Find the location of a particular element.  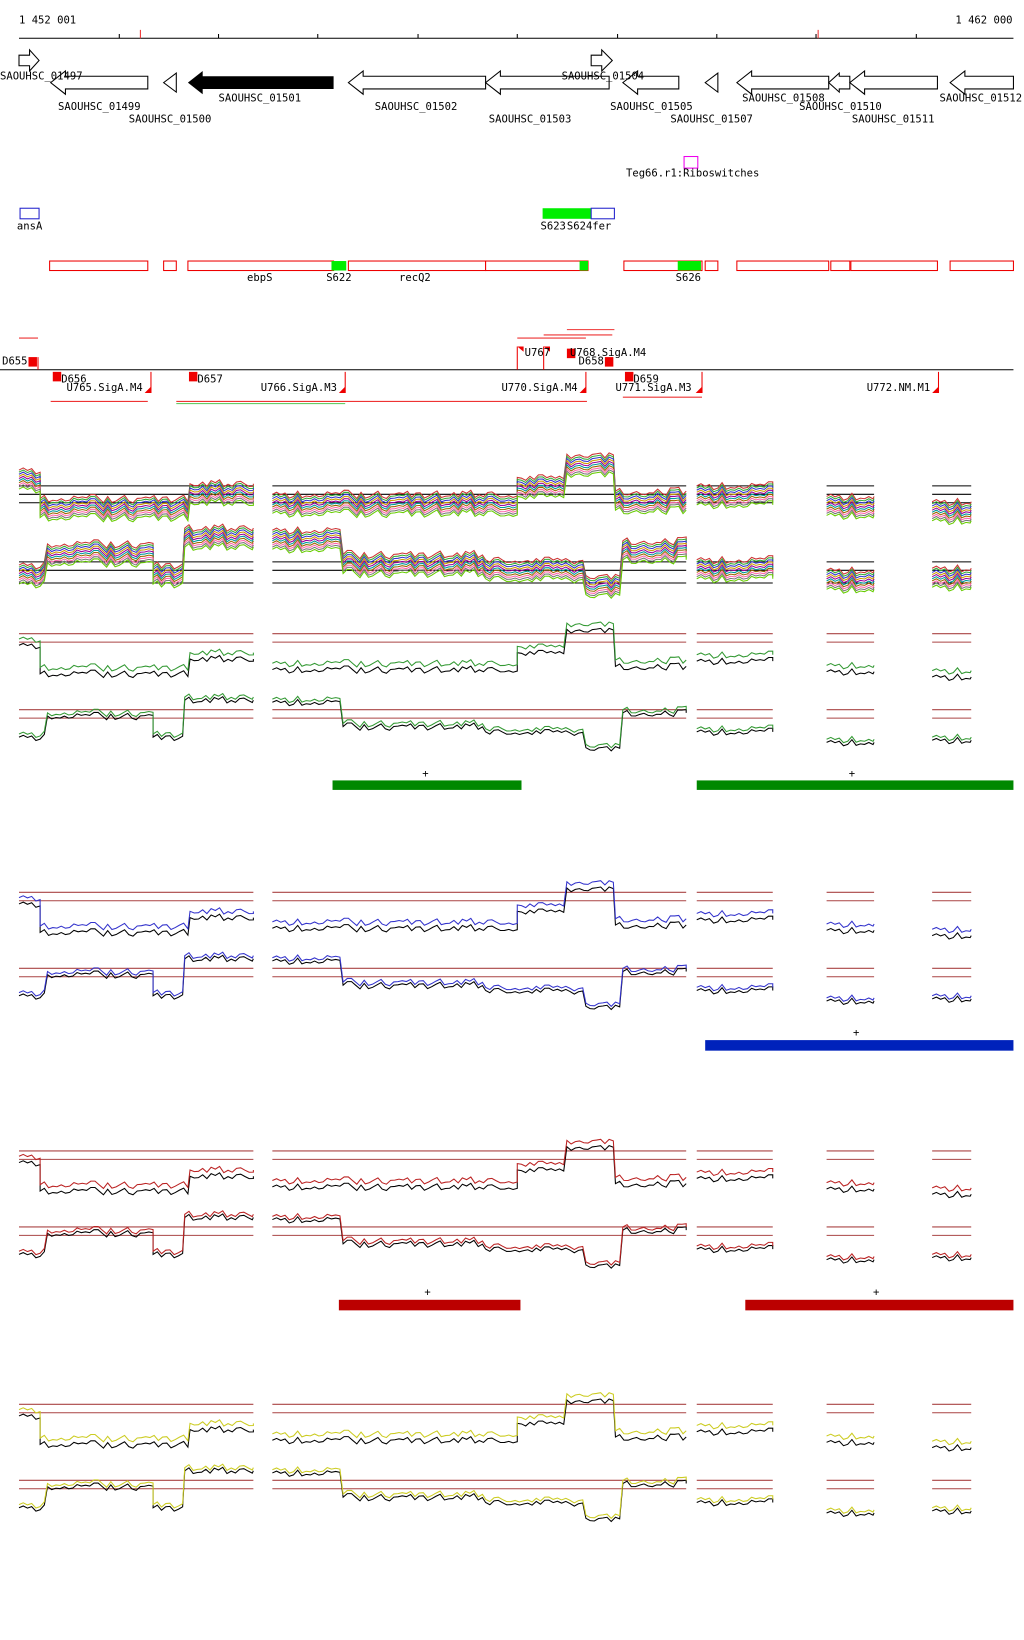

riboswitch-label: Teg66.r1:Riboswitches is located at coordinates (692, 174).